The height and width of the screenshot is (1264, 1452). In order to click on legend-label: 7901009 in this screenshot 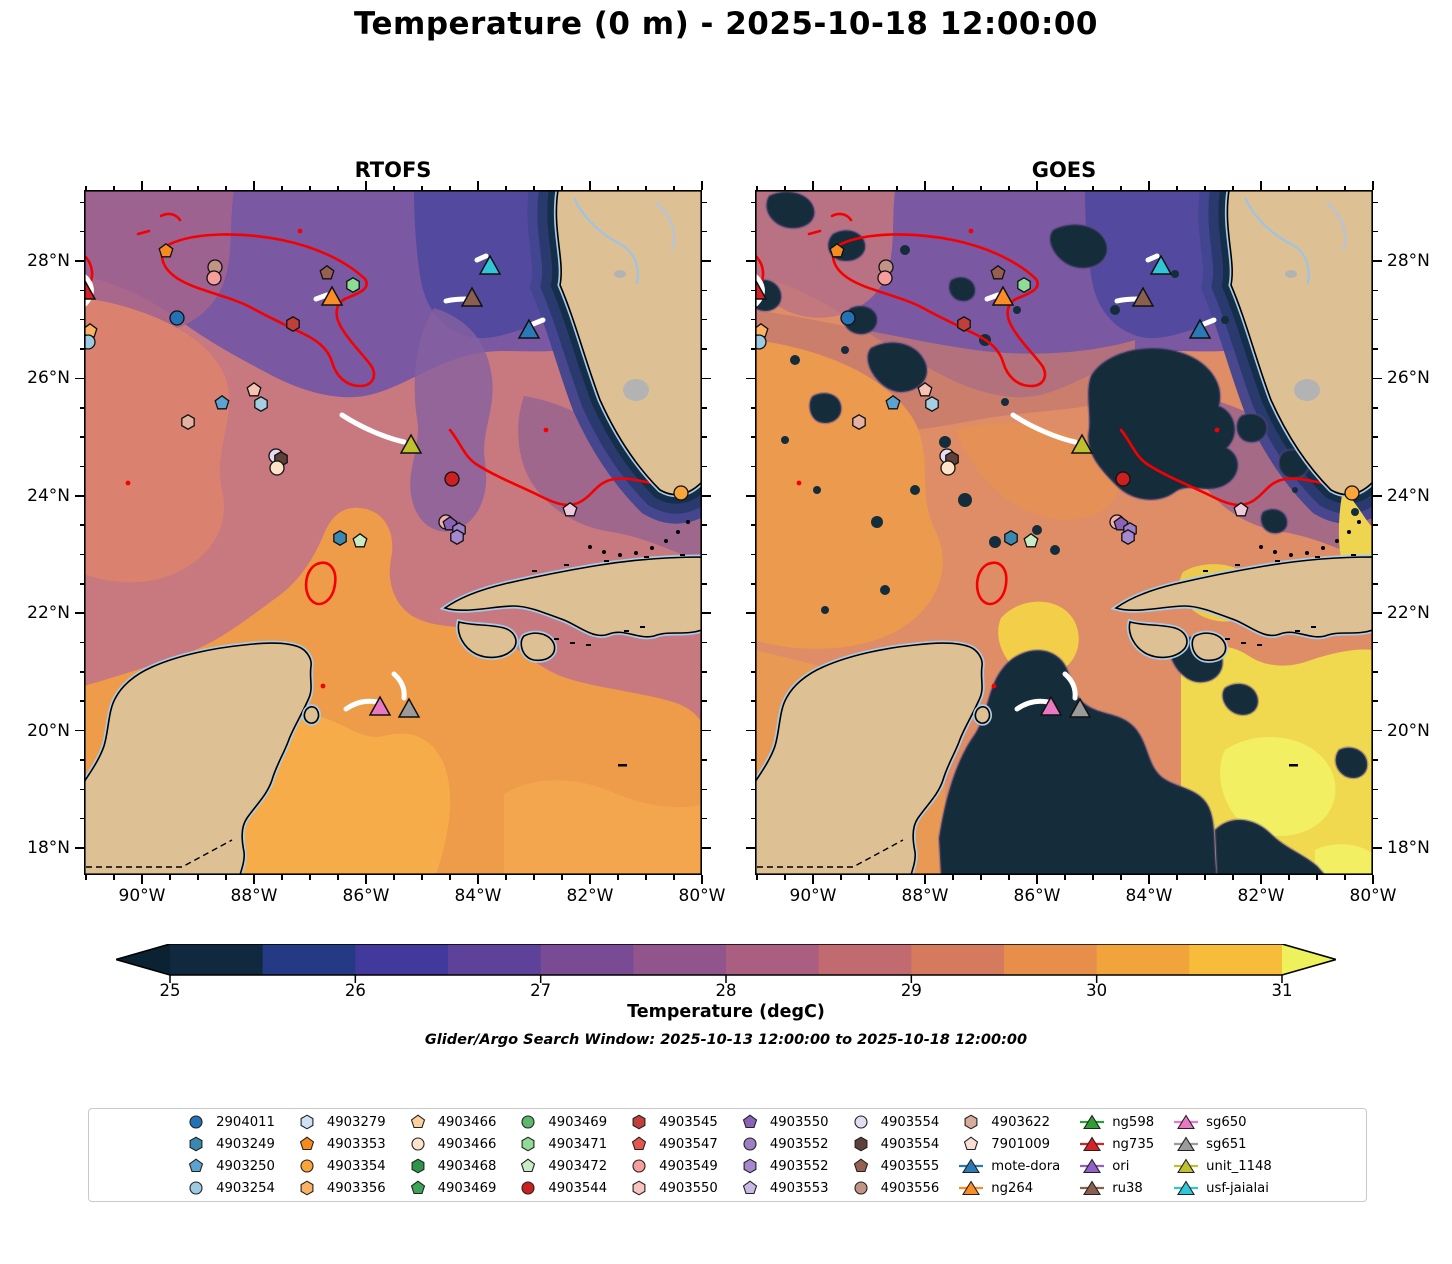, I will do `click(1021, 1144)`.